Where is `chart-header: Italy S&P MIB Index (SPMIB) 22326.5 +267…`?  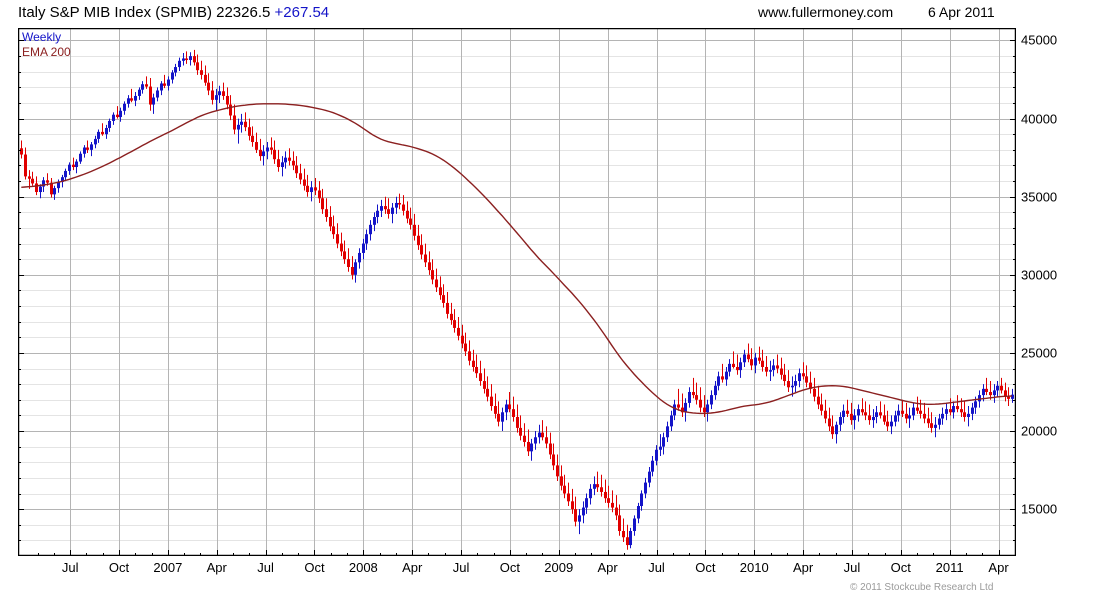
chart-header: Italy S&P MIB Index (SPMIB) 22326.5 +267… is located at coordinates (550, 13).